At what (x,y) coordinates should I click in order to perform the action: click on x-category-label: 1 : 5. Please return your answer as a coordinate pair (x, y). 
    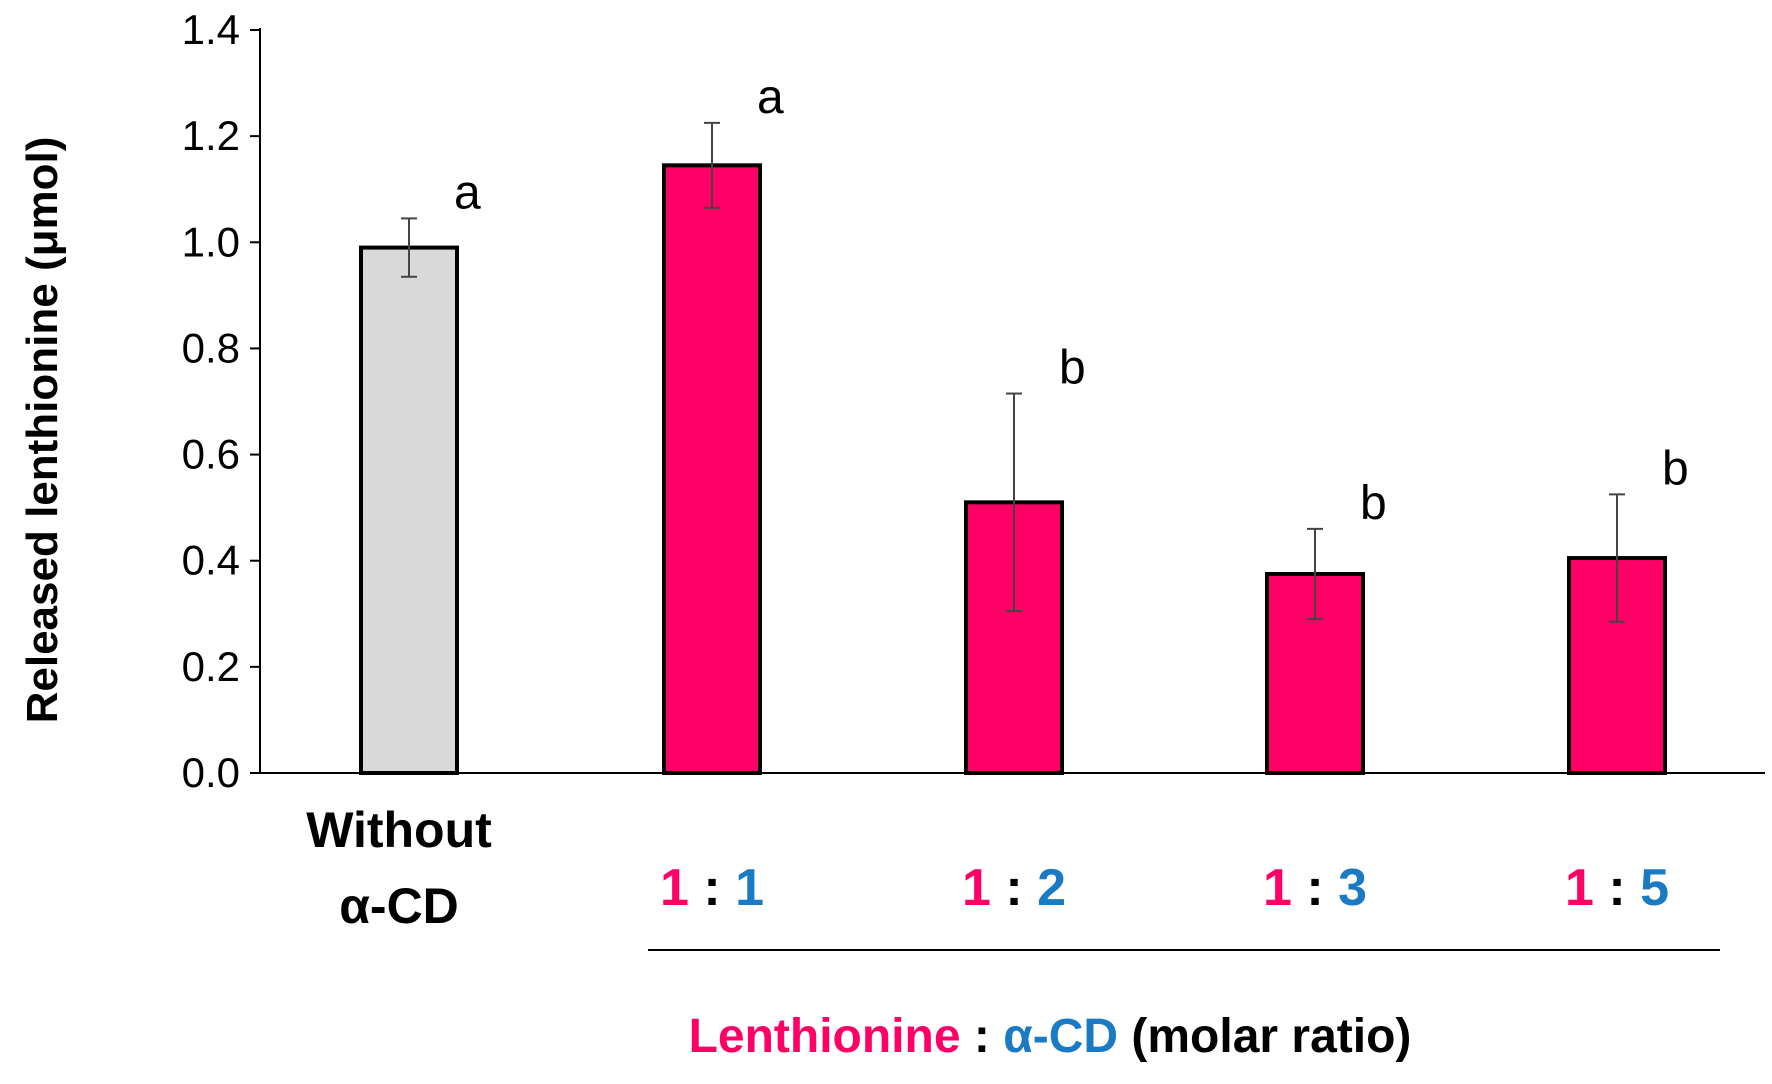
    Looking at the image, I should click on (1617, 888).